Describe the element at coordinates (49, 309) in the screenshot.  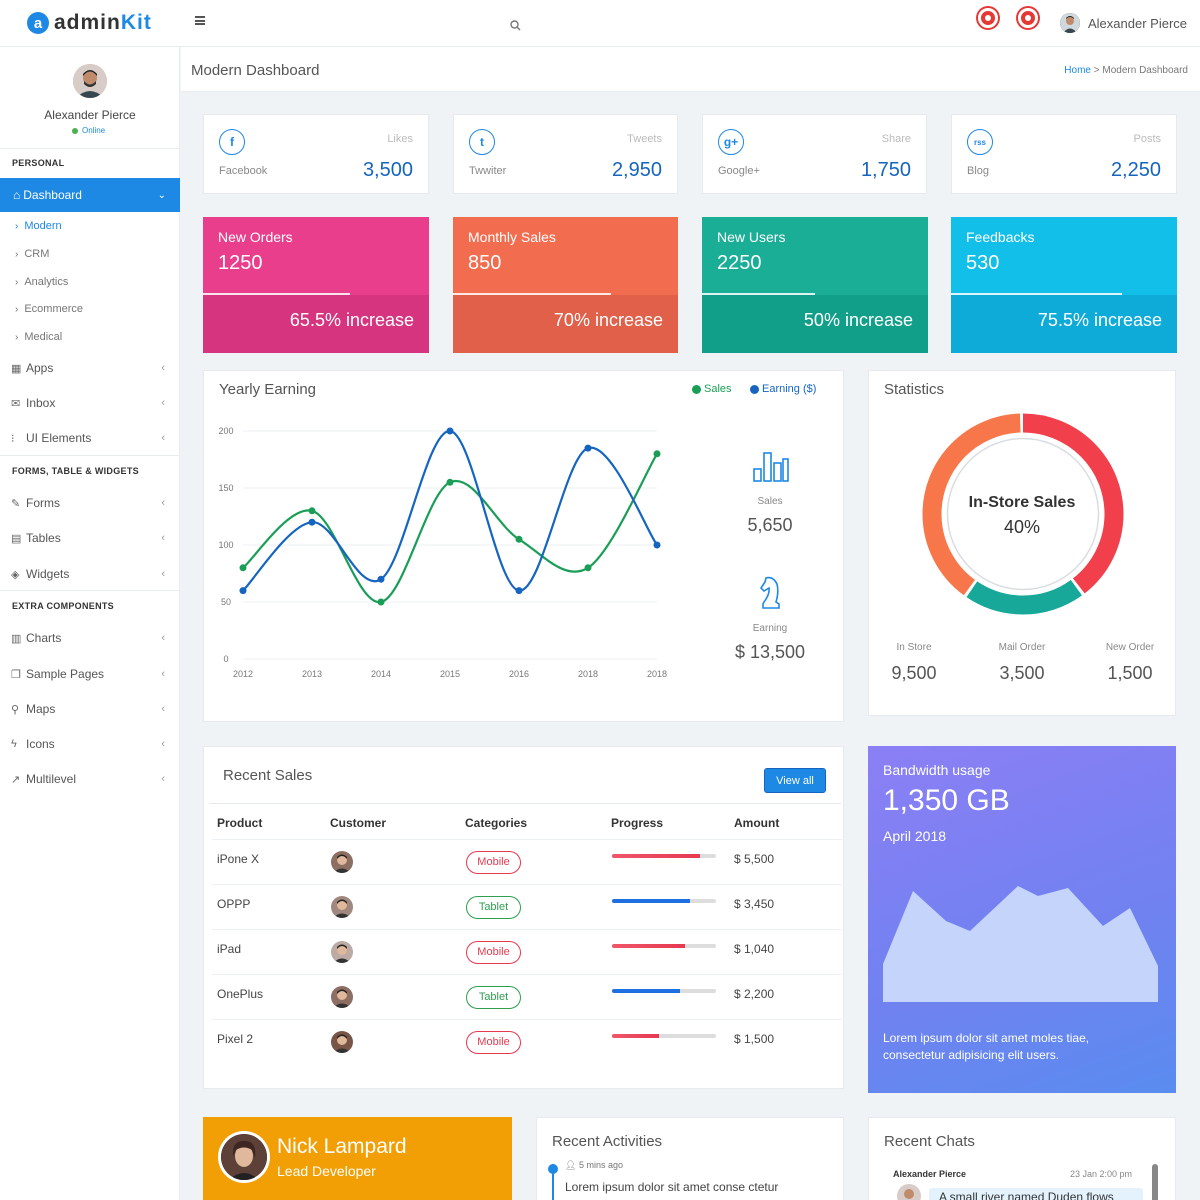
I see `sidebar-subitem-ecommerce: › Ecommerce` at that location.